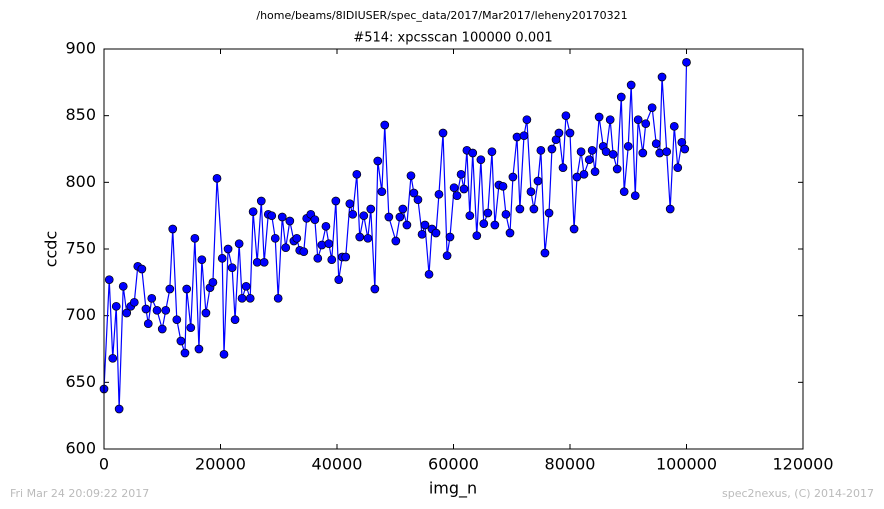  I want to click on footer-right: spec2nexus, (C) 2014-2017, so click(798, 493).